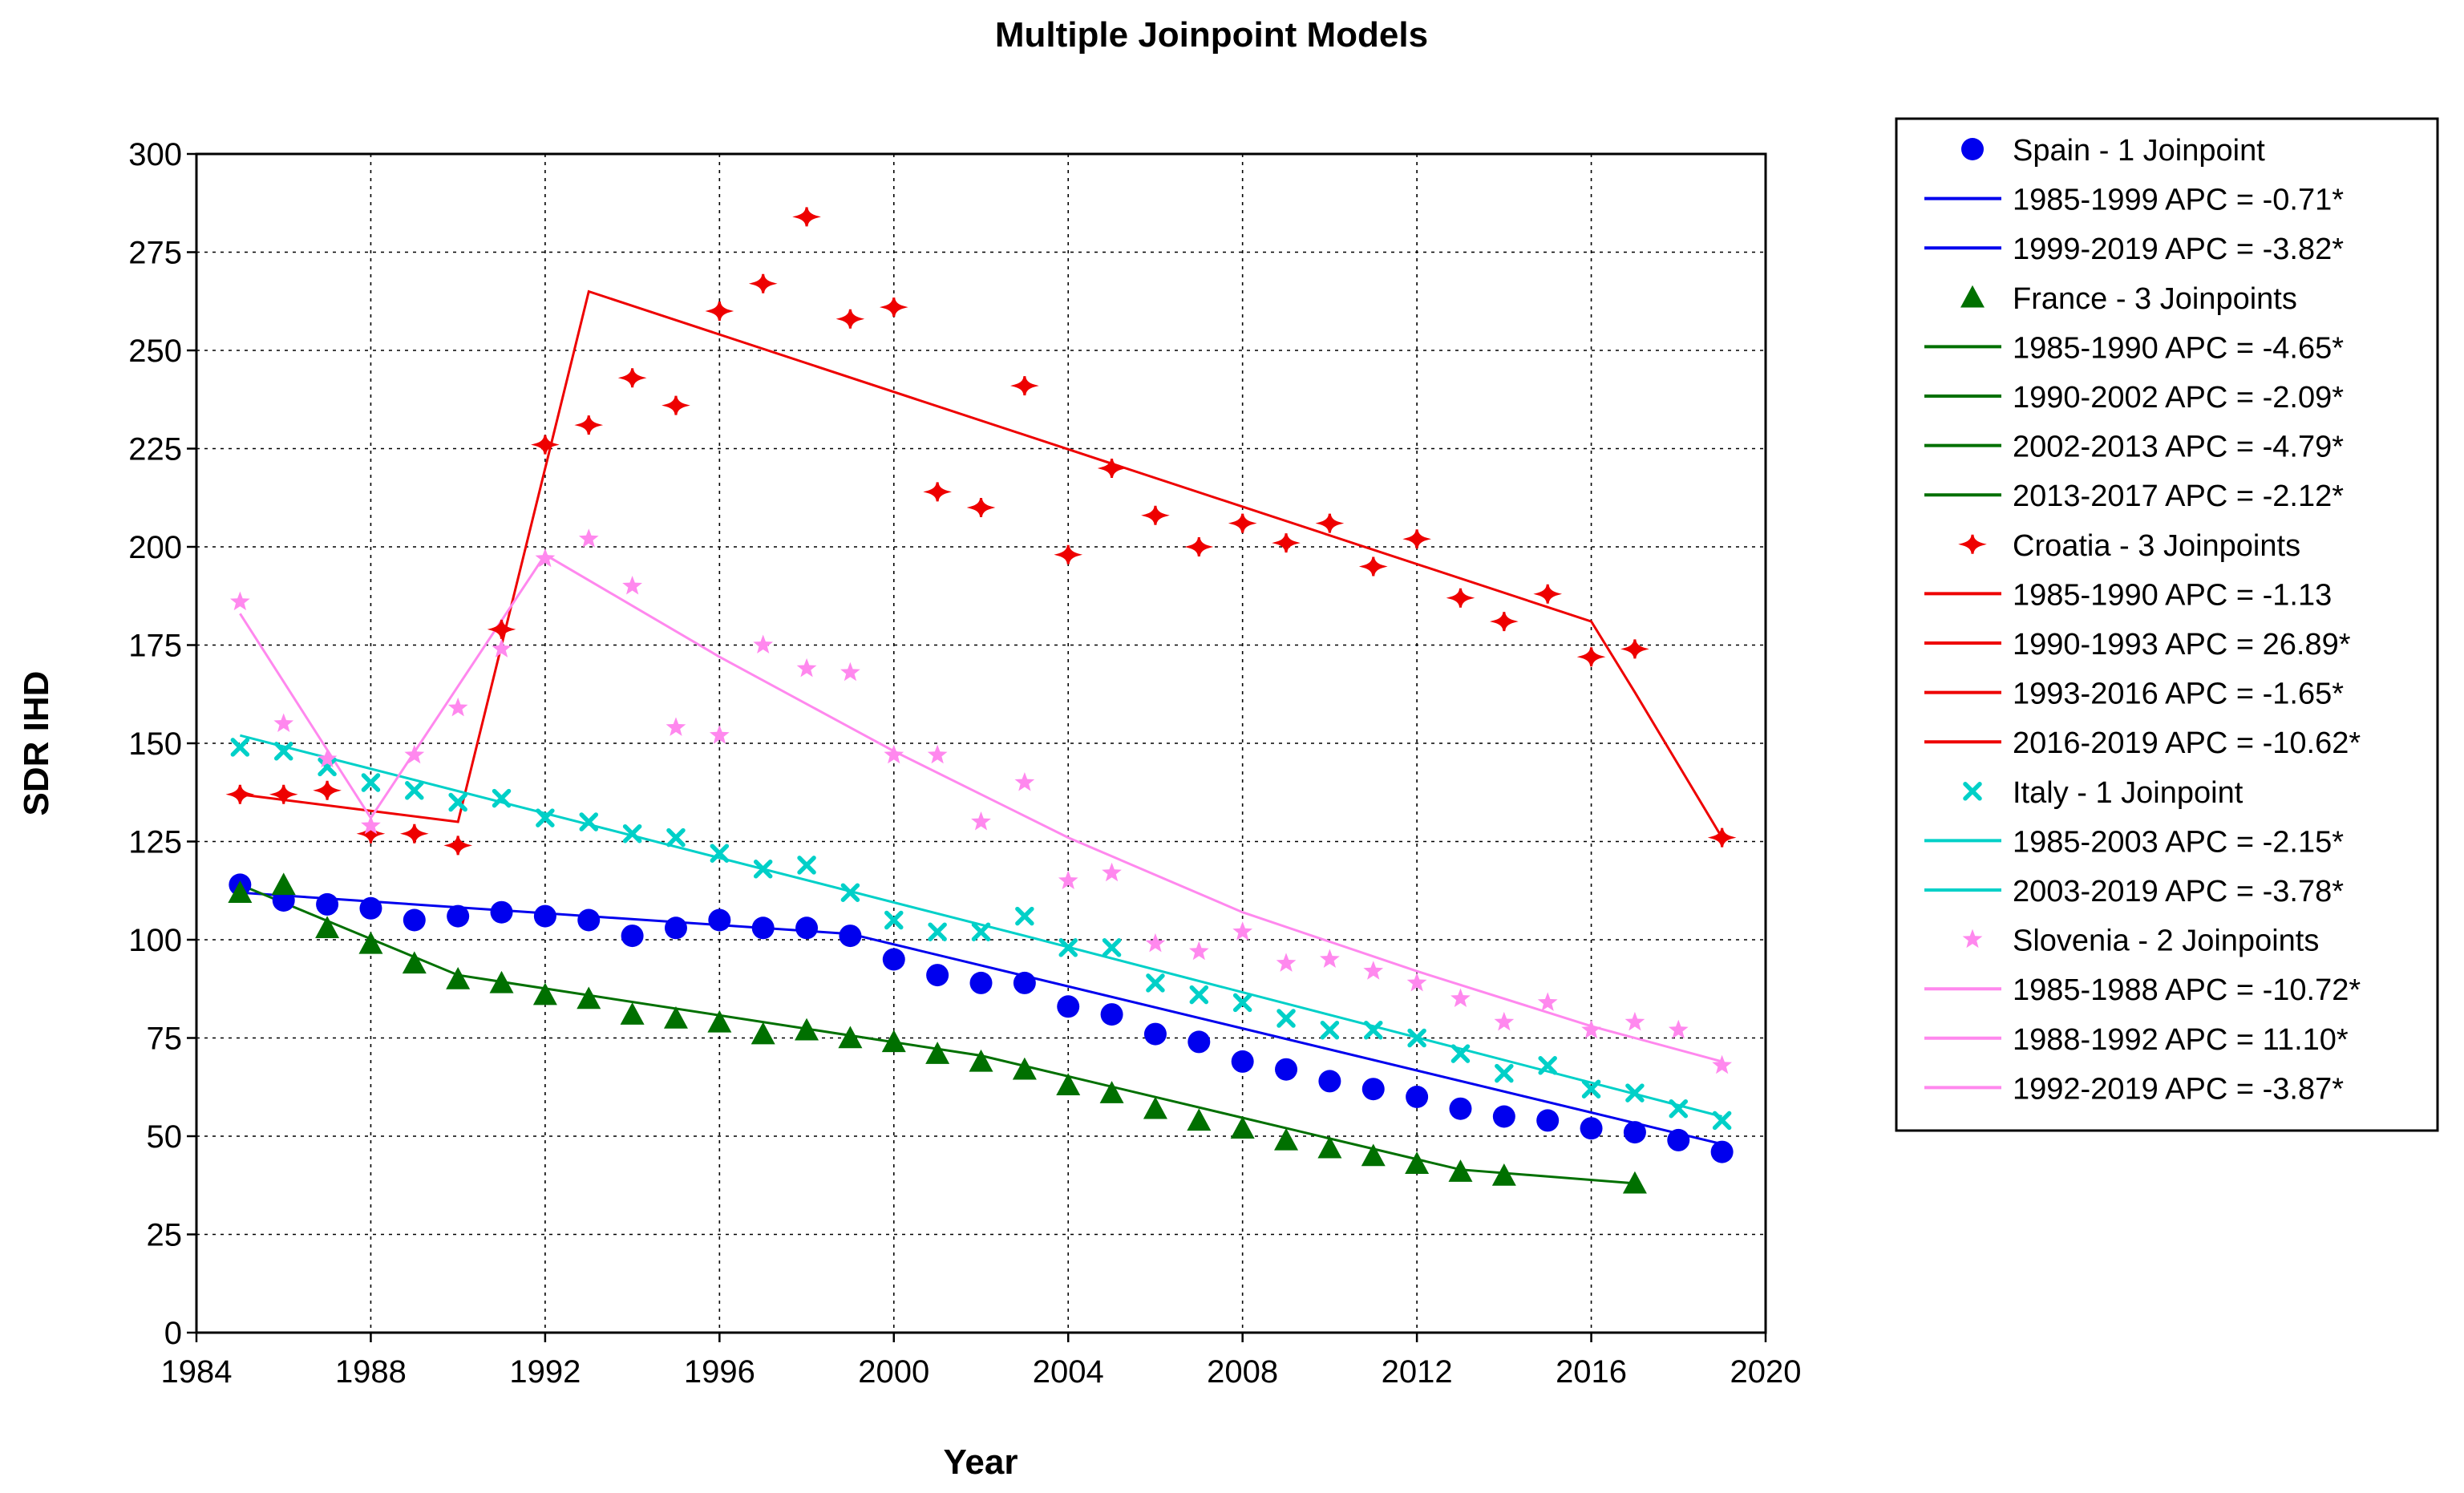 This screenshot has width=2464, height=1493. What do you see at coordinates (1972, 544) in the screenshot?
I see `legend-marker-croatia` at bounding box center [1972, 544].